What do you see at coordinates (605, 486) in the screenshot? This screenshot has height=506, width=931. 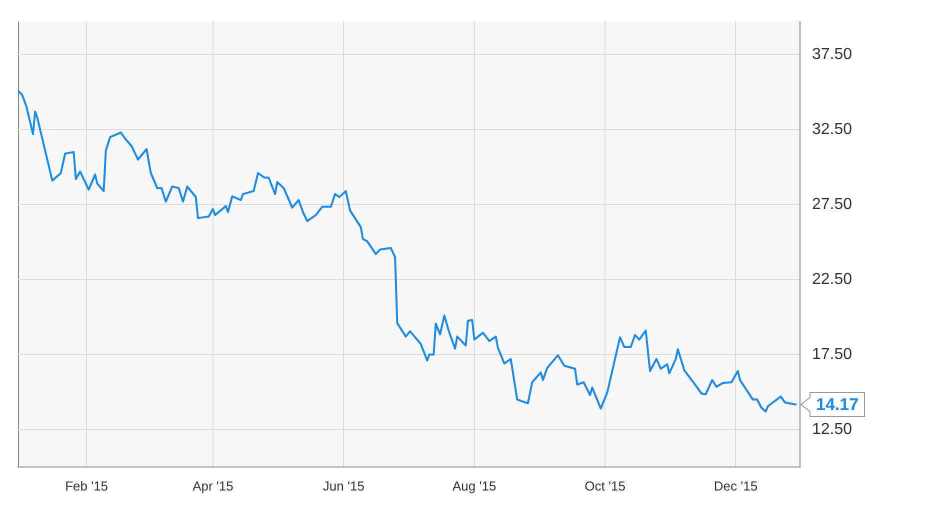 I see `x-tick-label: Oct '15` at bounding box center [605, 486].